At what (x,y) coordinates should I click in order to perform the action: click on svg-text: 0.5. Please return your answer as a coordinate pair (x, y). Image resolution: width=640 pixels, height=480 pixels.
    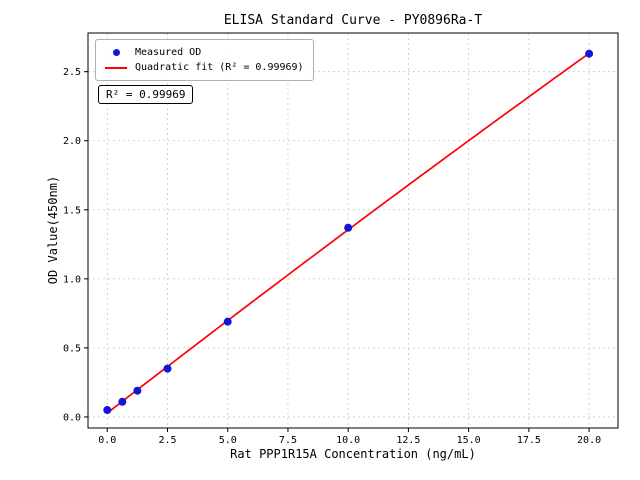
    Looking at the image, I should click on (72, 348).